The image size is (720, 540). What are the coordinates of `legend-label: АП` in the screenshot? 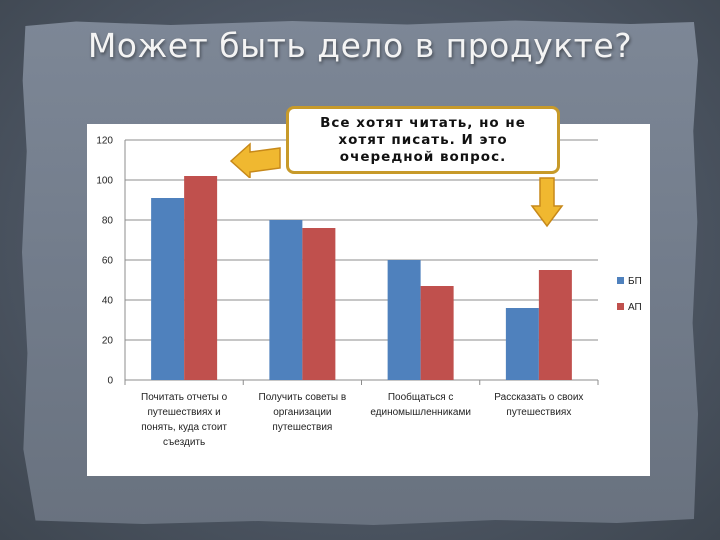 It's located at (635, 307).